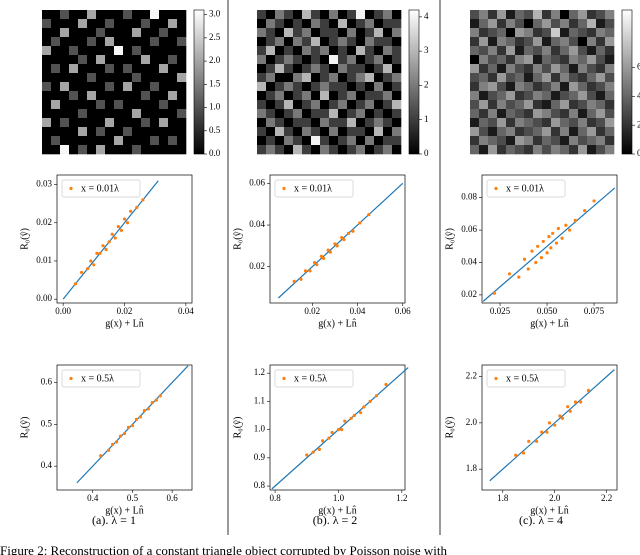 This screenshot has width=640, height=555. Describe the element at coordinates (173, 498) in the screenshot. I see `x-tick-label: 0.6` at that location.